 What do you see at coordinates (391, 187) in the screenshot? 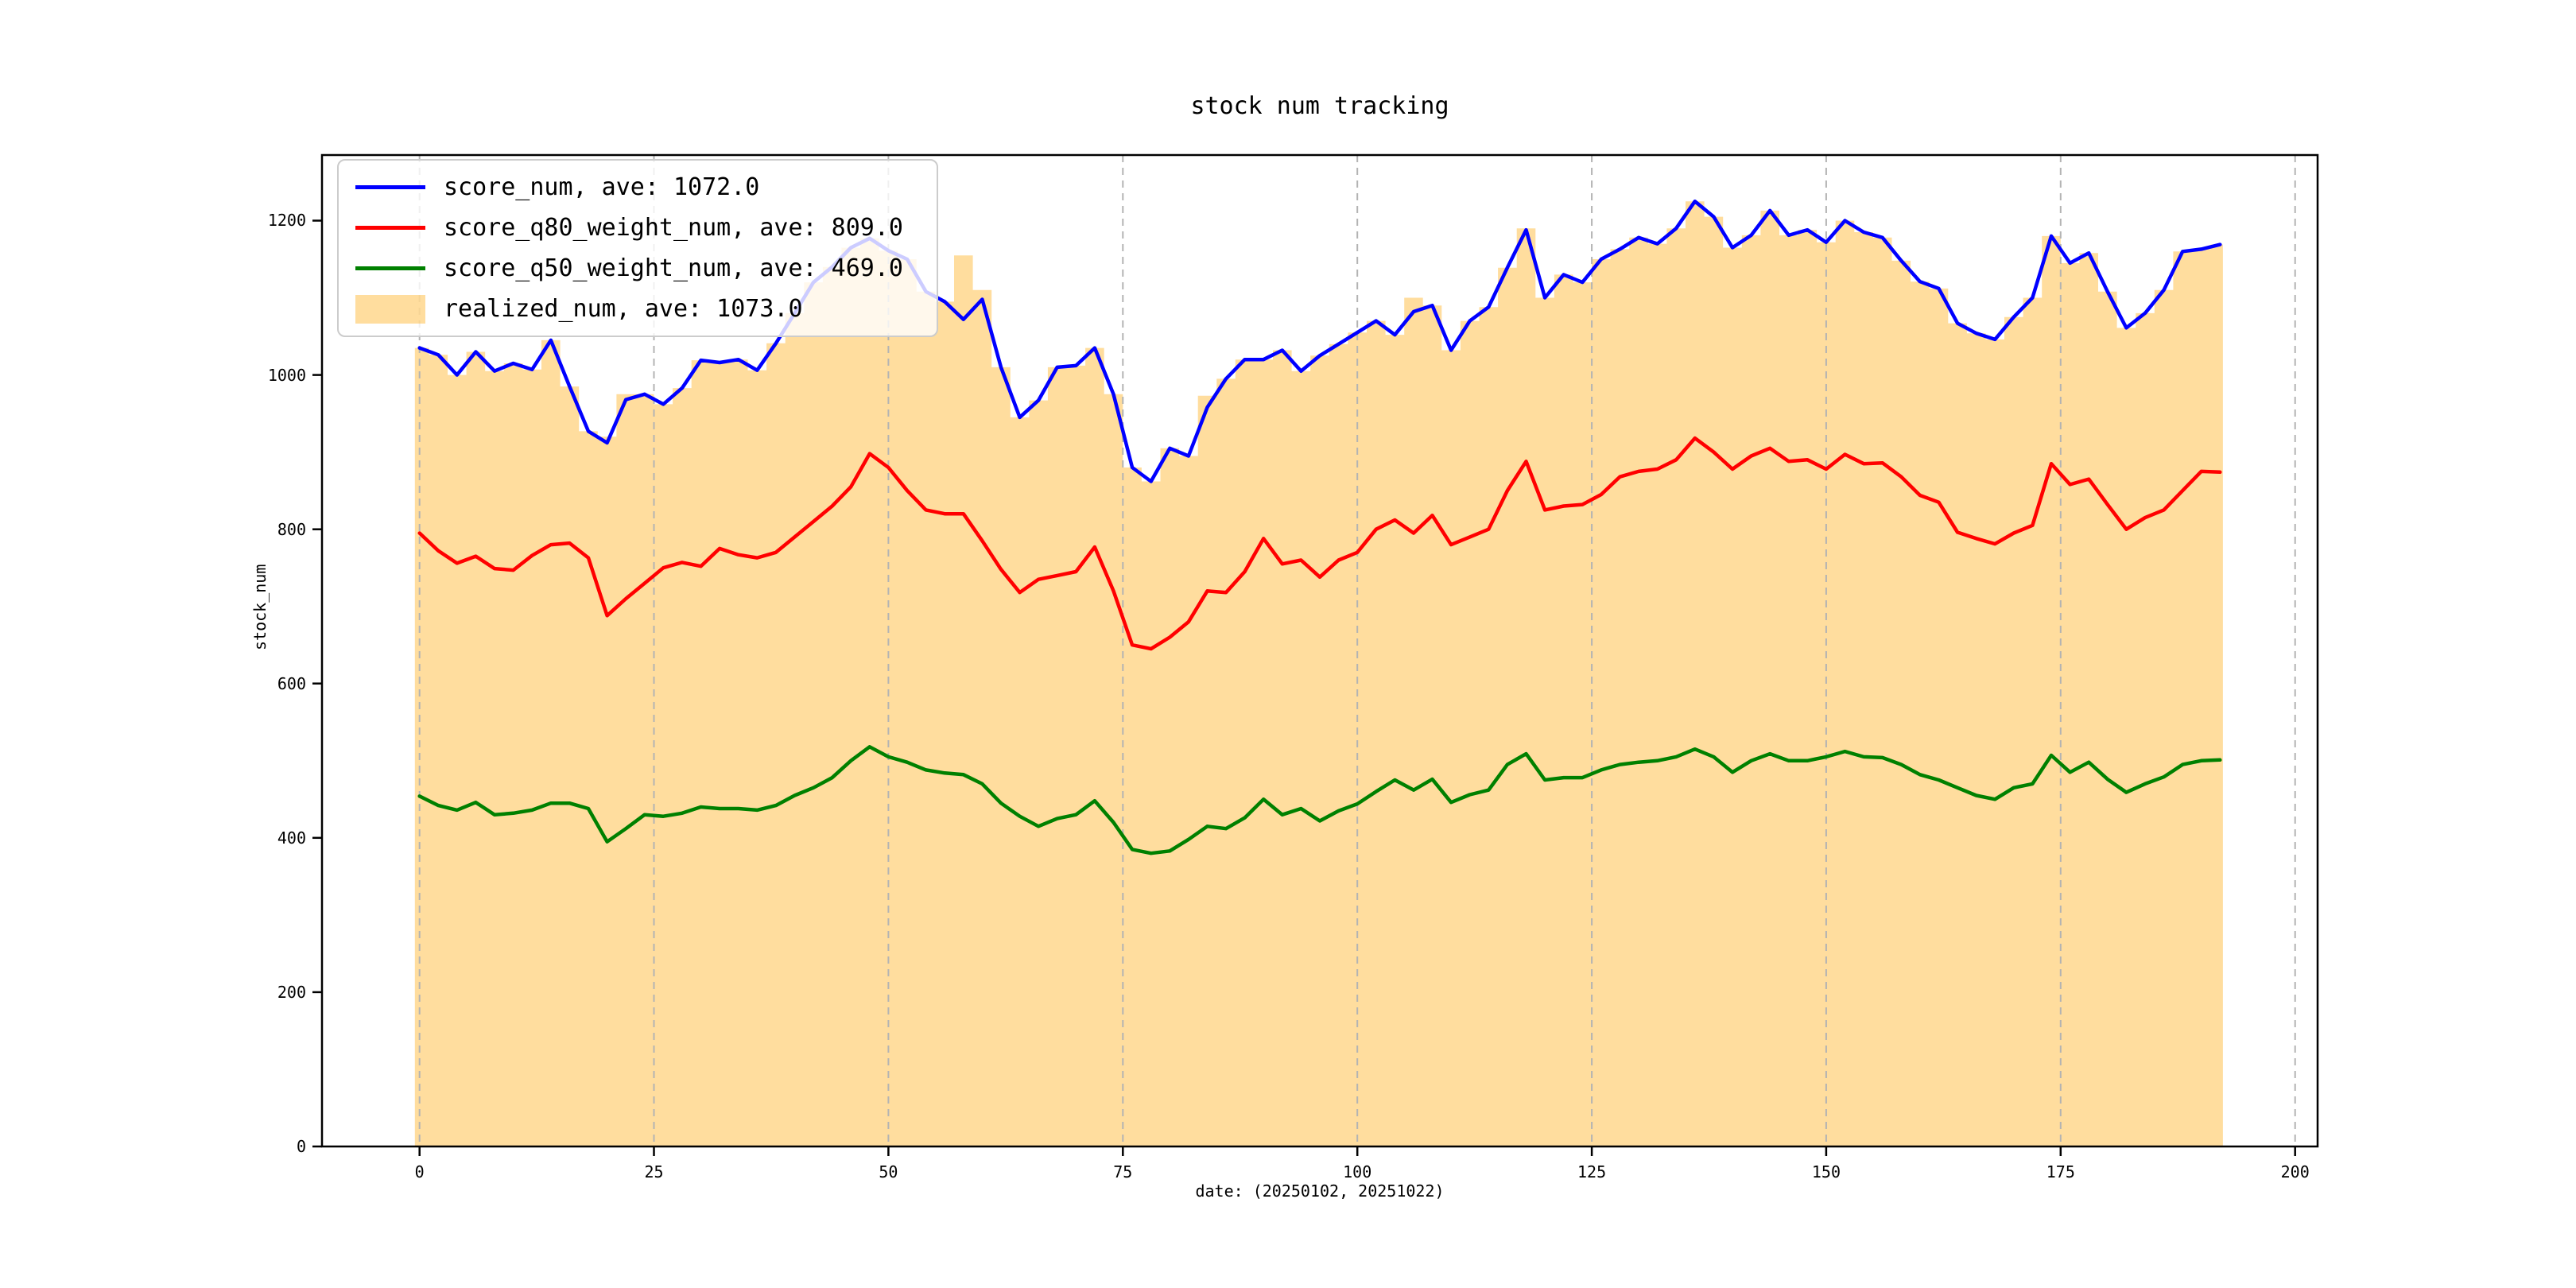
I see `legend-swatch-blue-line` at bounding box center [391, 187].